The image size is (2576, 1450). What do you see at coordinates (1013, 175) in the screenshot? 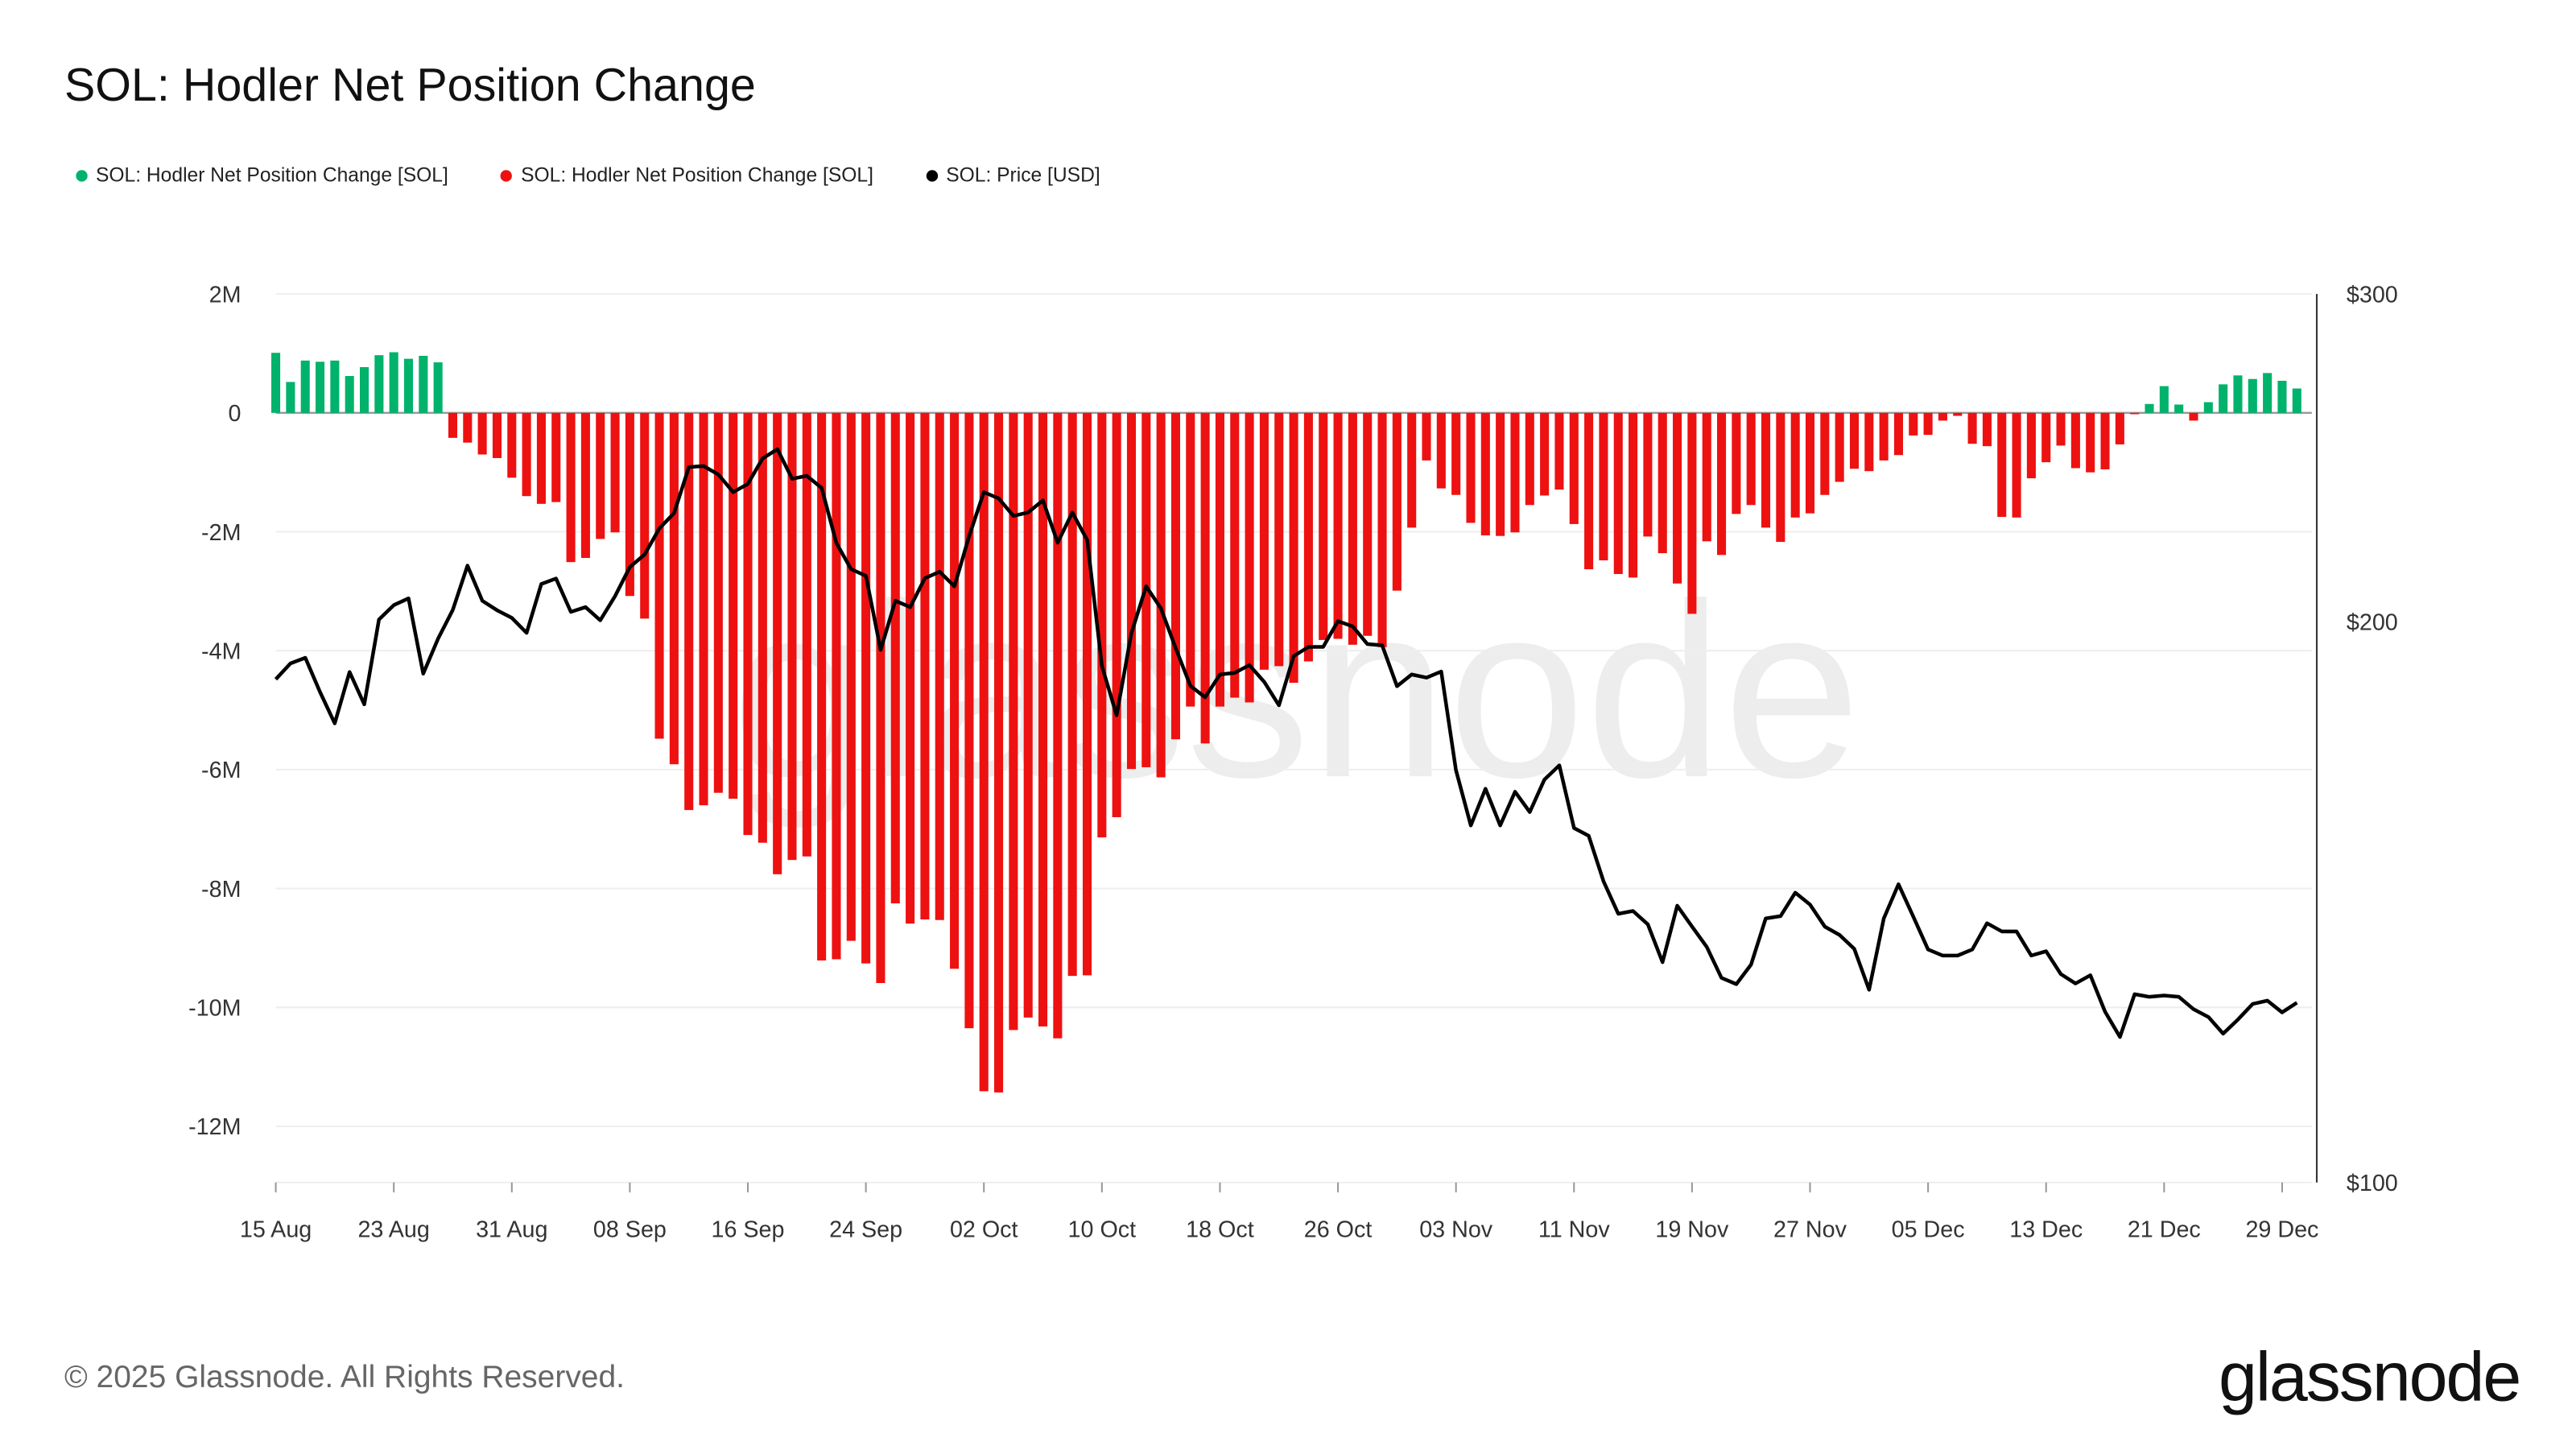
I see `legend-item-price: SOL: Price [USD]` at bounding box center [1013, 175].